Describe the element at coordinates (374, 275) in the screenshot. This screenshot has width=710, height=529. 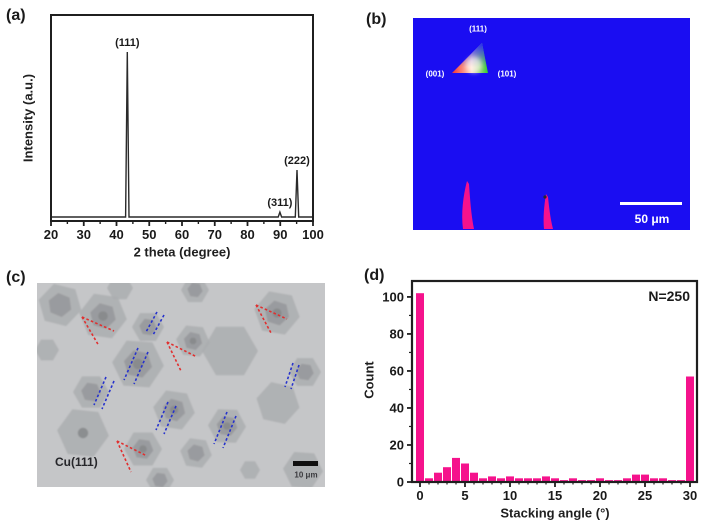
I see `panel-d-label: (d)` at that location.